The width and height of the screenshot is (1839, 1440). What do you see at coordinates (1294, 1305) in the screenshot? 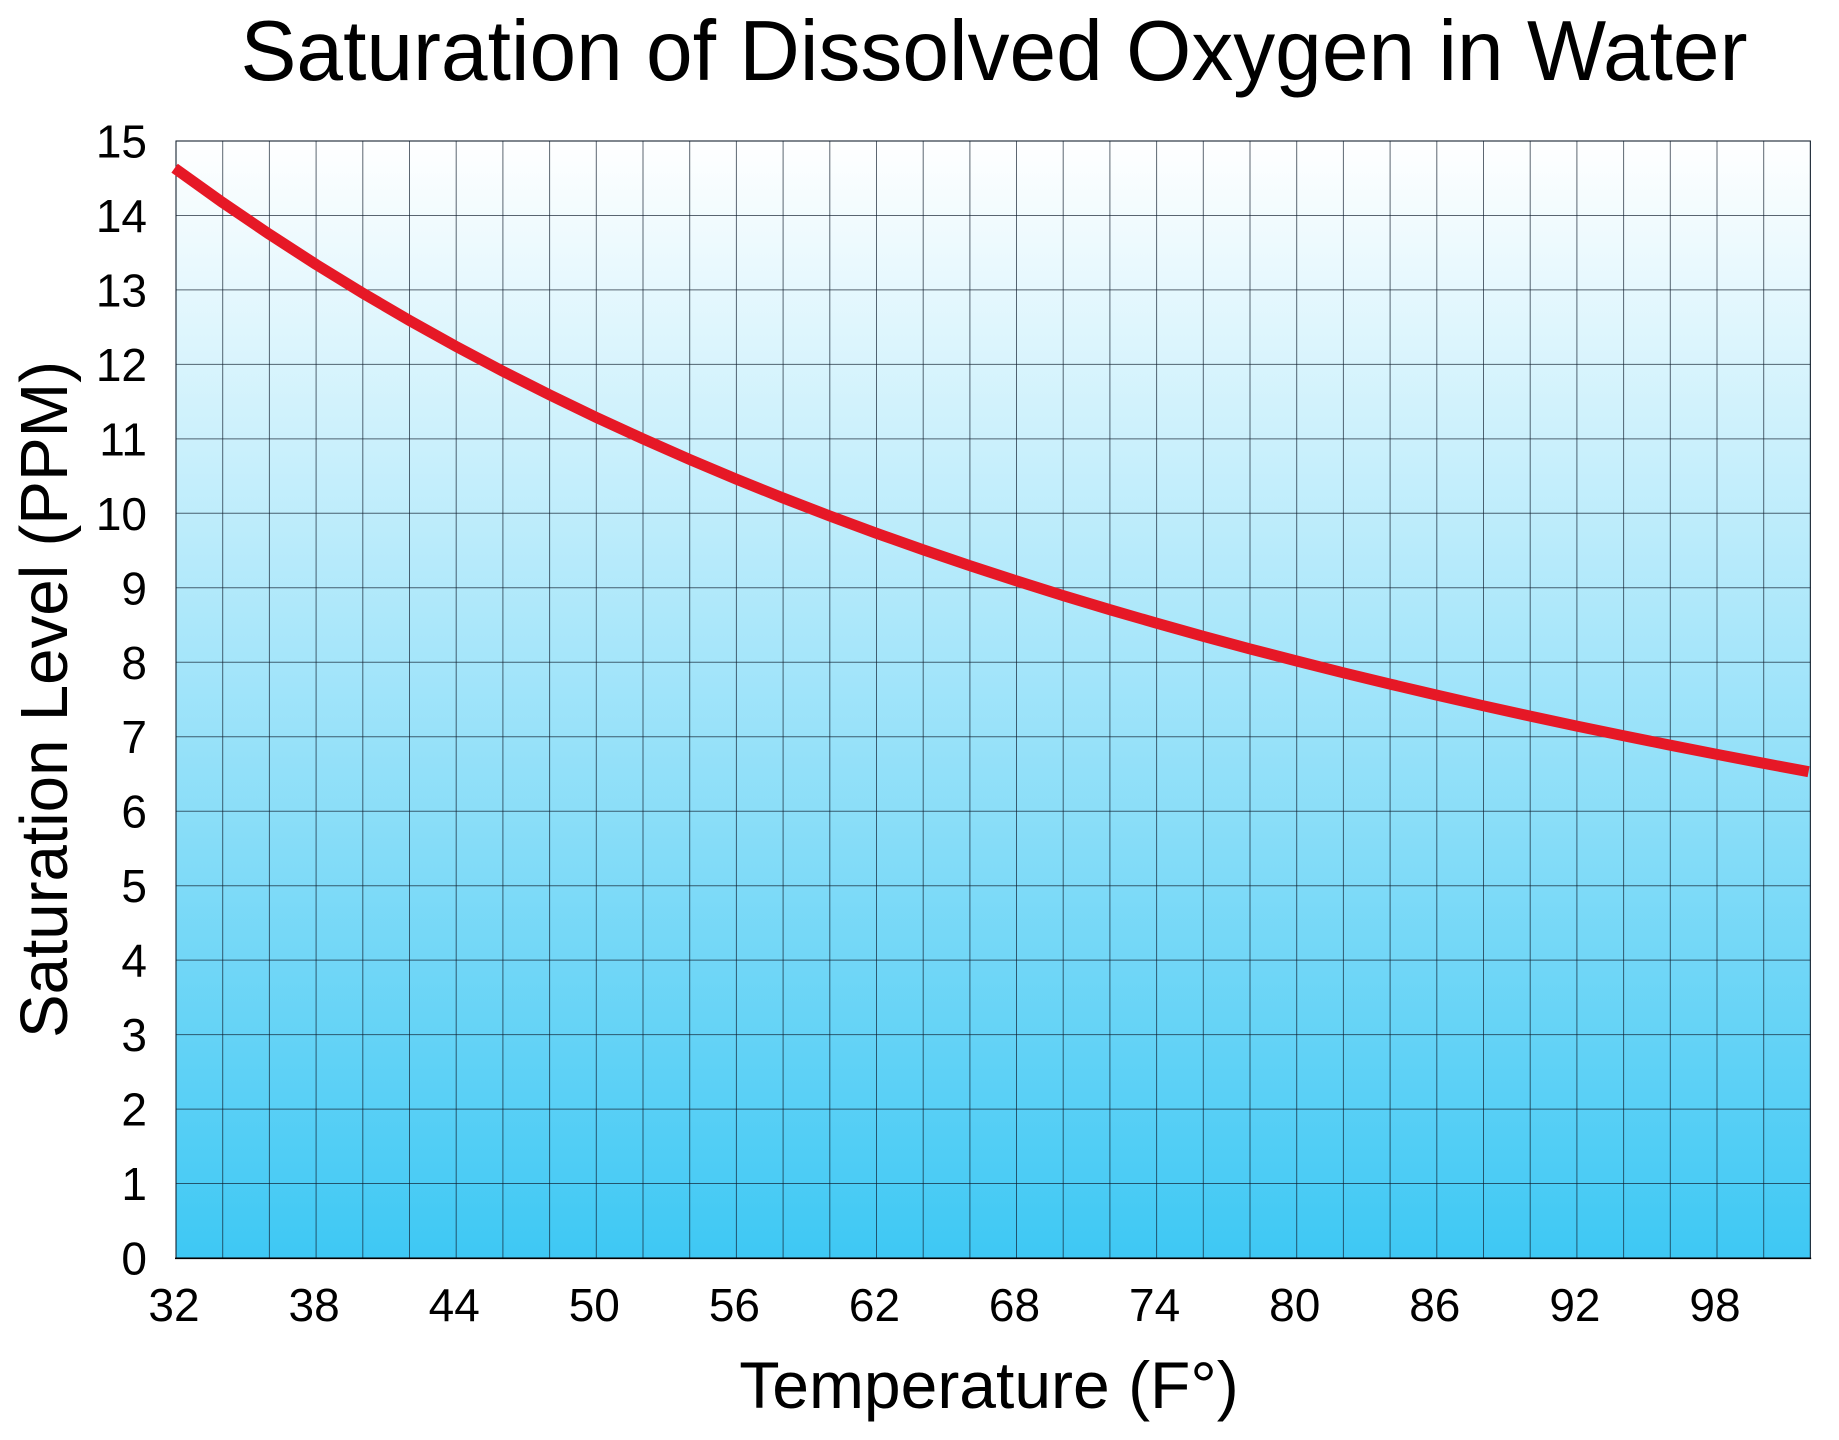
I see `svg-text: 80` at bounding box center [1294, 1305].